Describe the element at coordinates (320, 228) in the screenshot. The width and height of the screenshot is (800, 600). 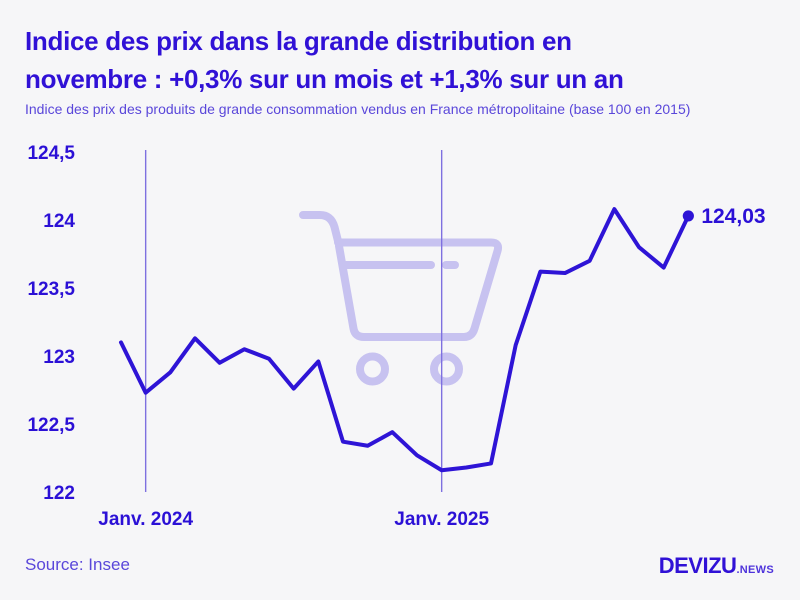
I see `cart-handle` at that location.